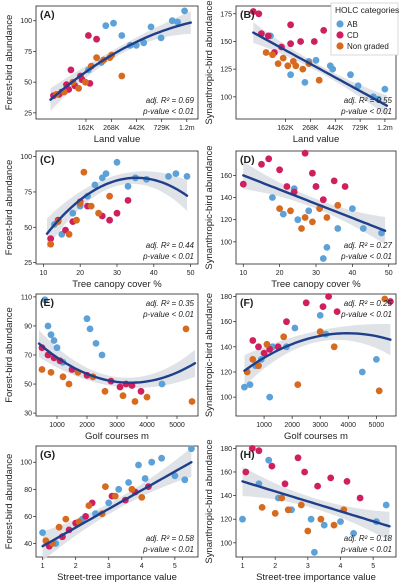 Image resolution: width=400 pixels, height=583 pixels. Describe the element at coordinates (111, 128) in the screenshot. I see `x-tick-label: 268K` at that location.